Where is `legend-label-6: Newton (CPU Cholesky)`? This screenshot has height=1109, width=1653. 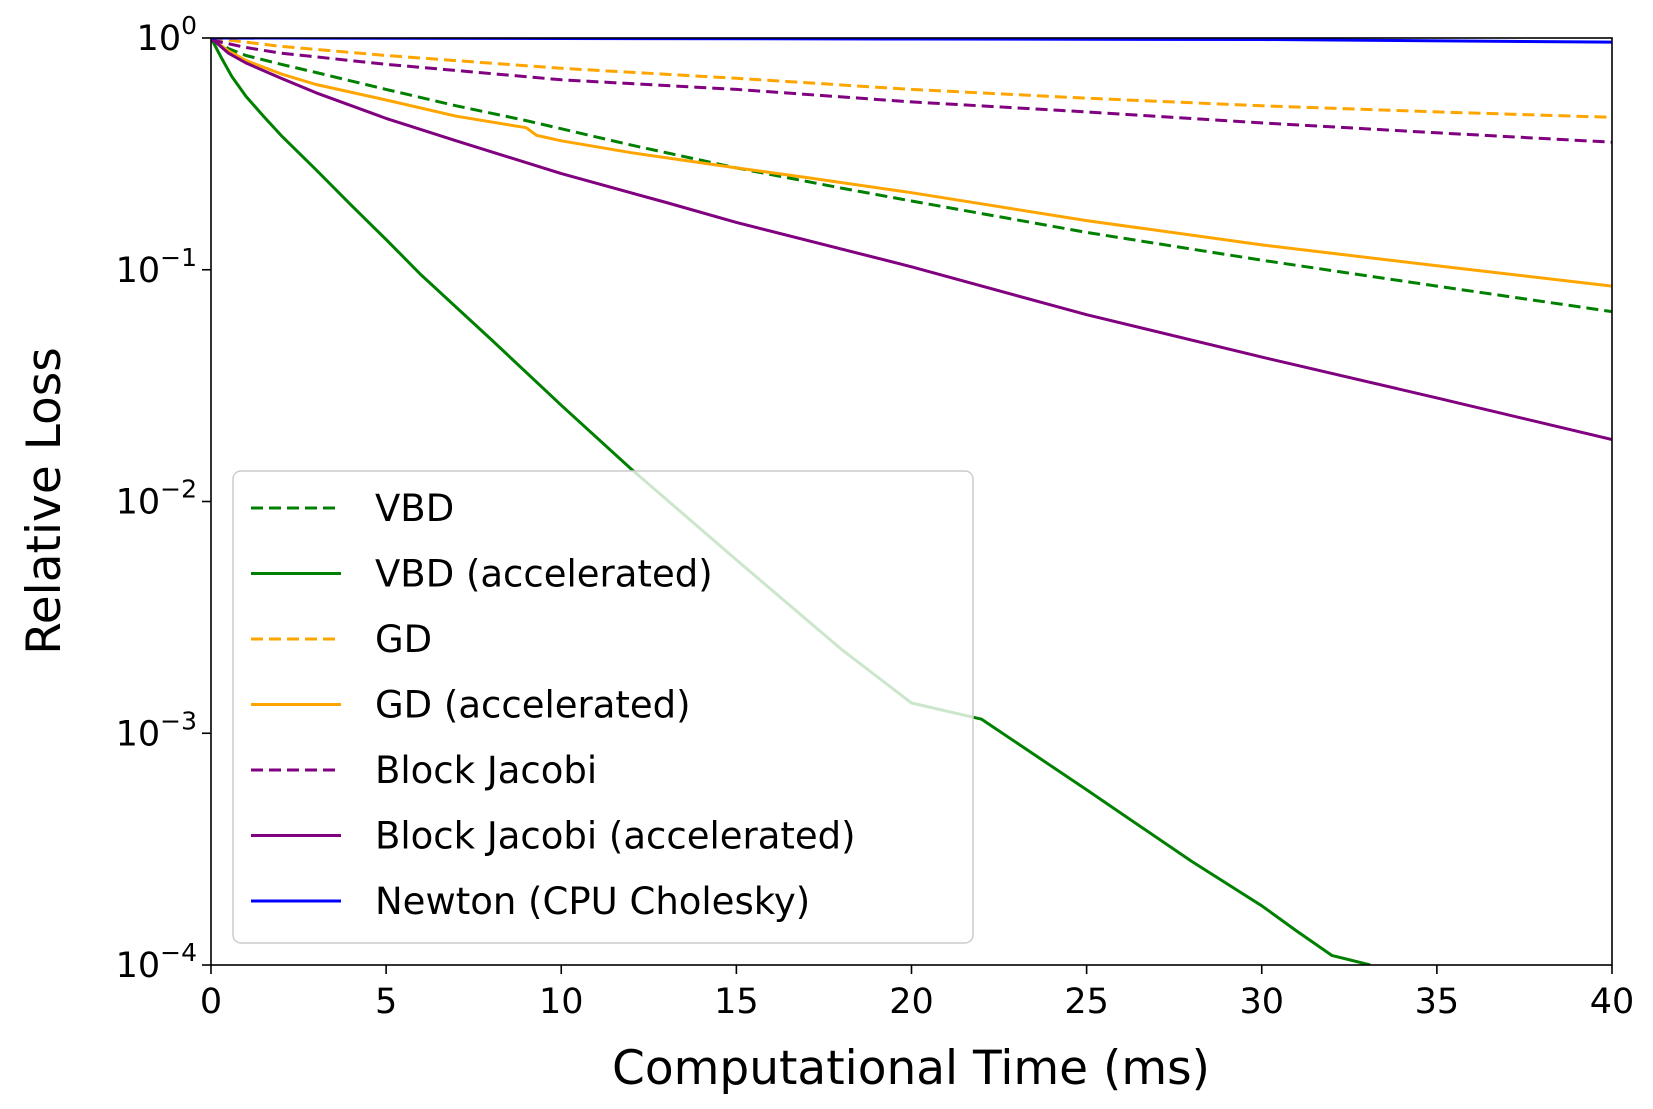
legend-label-6: Newton (CPU Cholesky) is located at coordinates (592, 901).